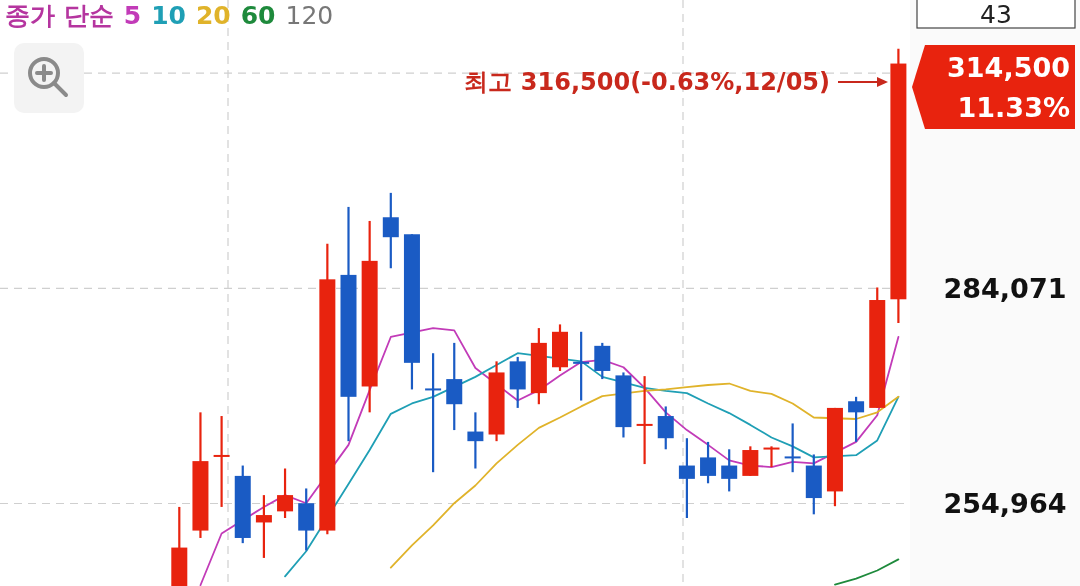  Describe the element at coordinates (867, 572) in the screenshot. I see `line-series` at that location.